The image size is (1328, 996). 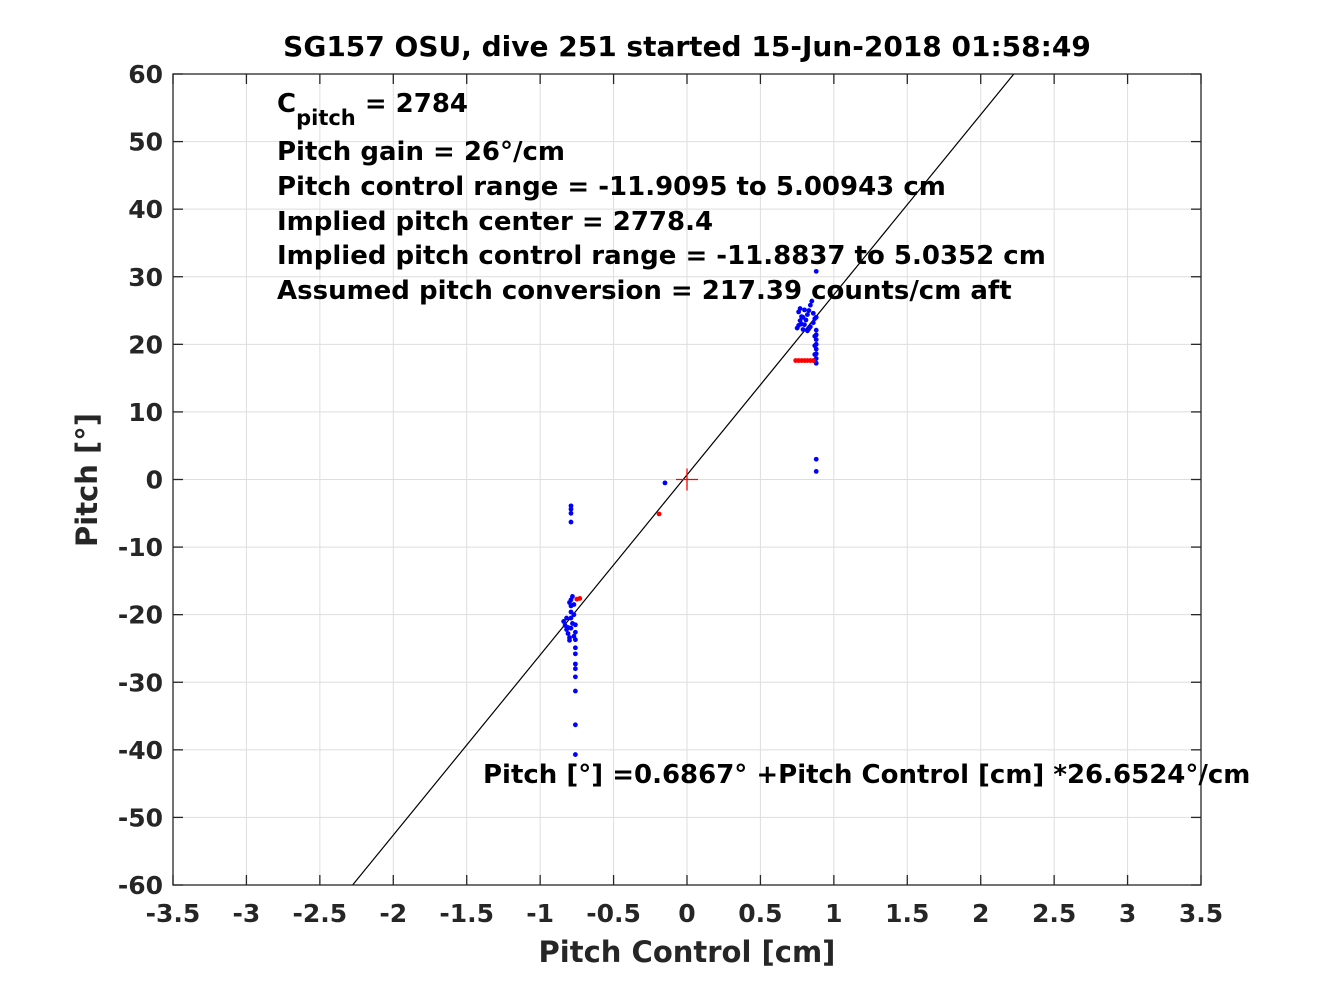 What do you see at coordinates (140, 817) in the screenshot?
I see `y-tick-label: -50` at bounding box center [140, 817].